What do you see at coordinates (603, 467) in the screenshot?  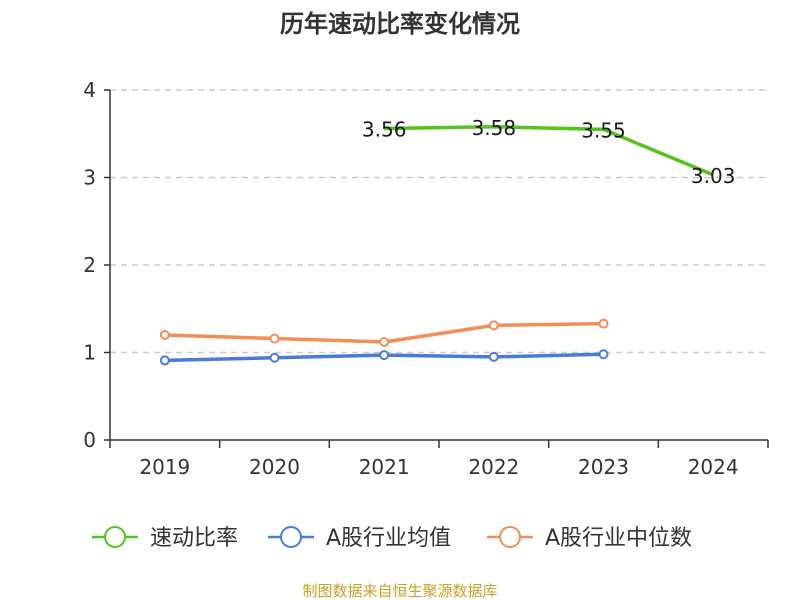 I see `x-tick-label: 2023` at bounding box center [603, 467].